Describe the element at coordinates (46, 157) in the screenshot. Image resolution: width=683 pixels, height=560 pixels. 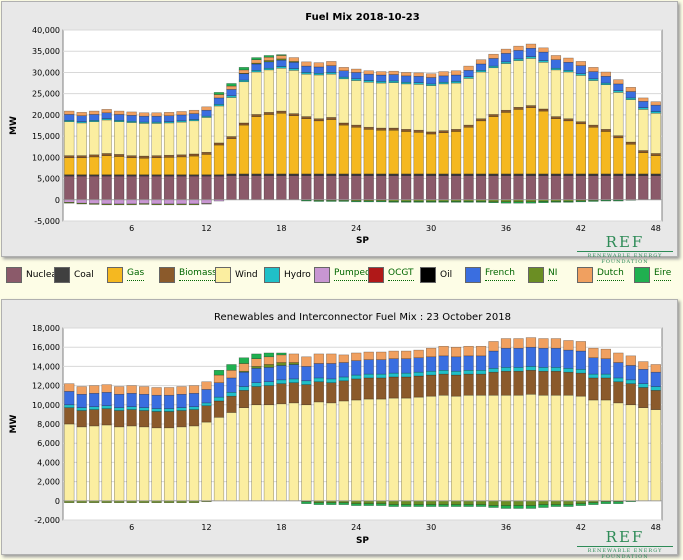
I see `y-tick-label: 10,000` at that location.